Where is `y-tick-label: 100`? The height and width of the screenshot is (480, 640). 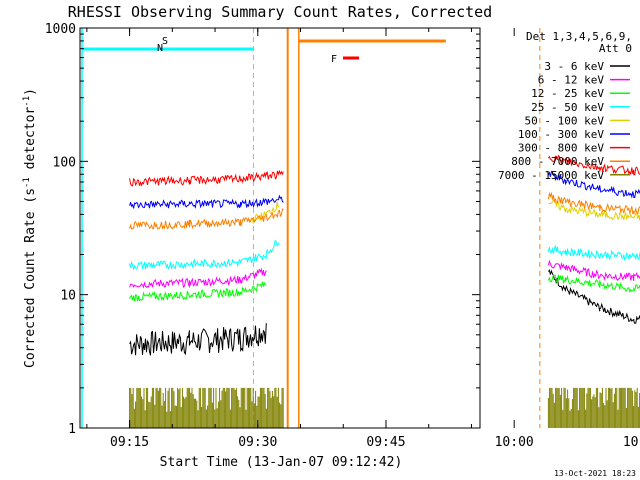 y-tick-label: 100 is located at coordinates (64, 162).